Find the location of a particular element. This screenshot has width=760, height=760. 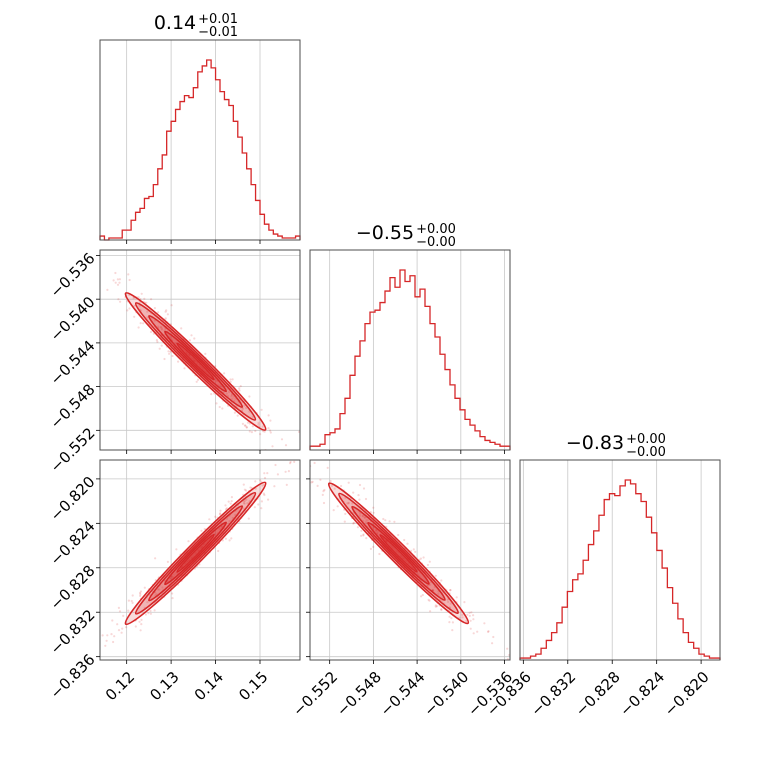

x-tick-label: 0.12 is located at coordinates (120, 686).